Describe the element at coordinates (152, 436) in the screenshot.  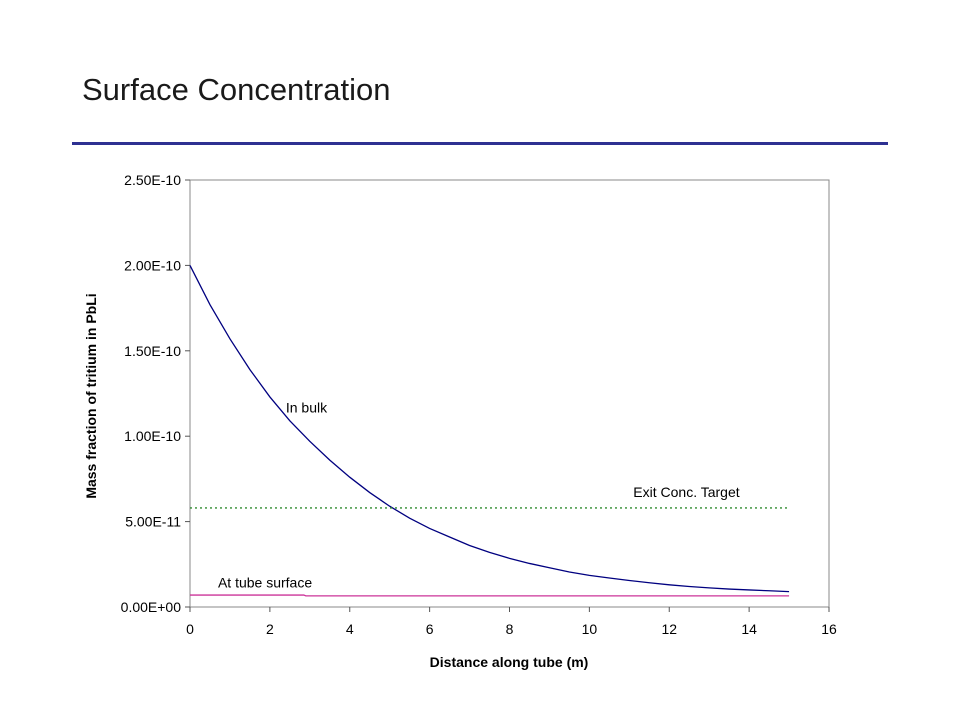
I see `y-tick-label: 1.00E-10` at that location.